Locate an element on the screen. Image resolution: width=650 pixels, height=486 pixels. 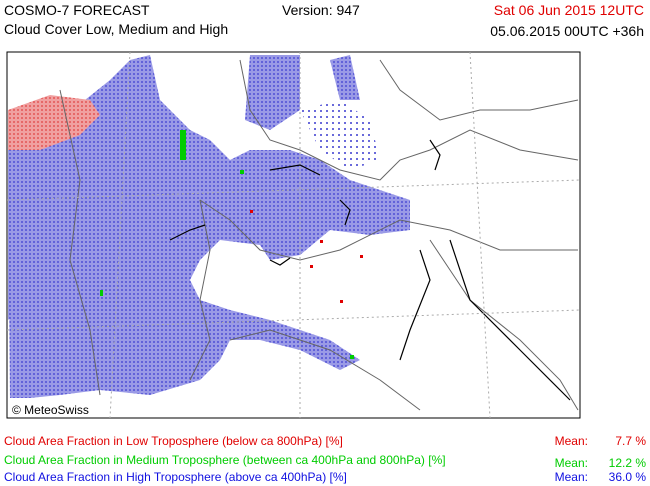
subtitle: Cloud Cover Low, Medium and High is located at coordinates (116, 29).